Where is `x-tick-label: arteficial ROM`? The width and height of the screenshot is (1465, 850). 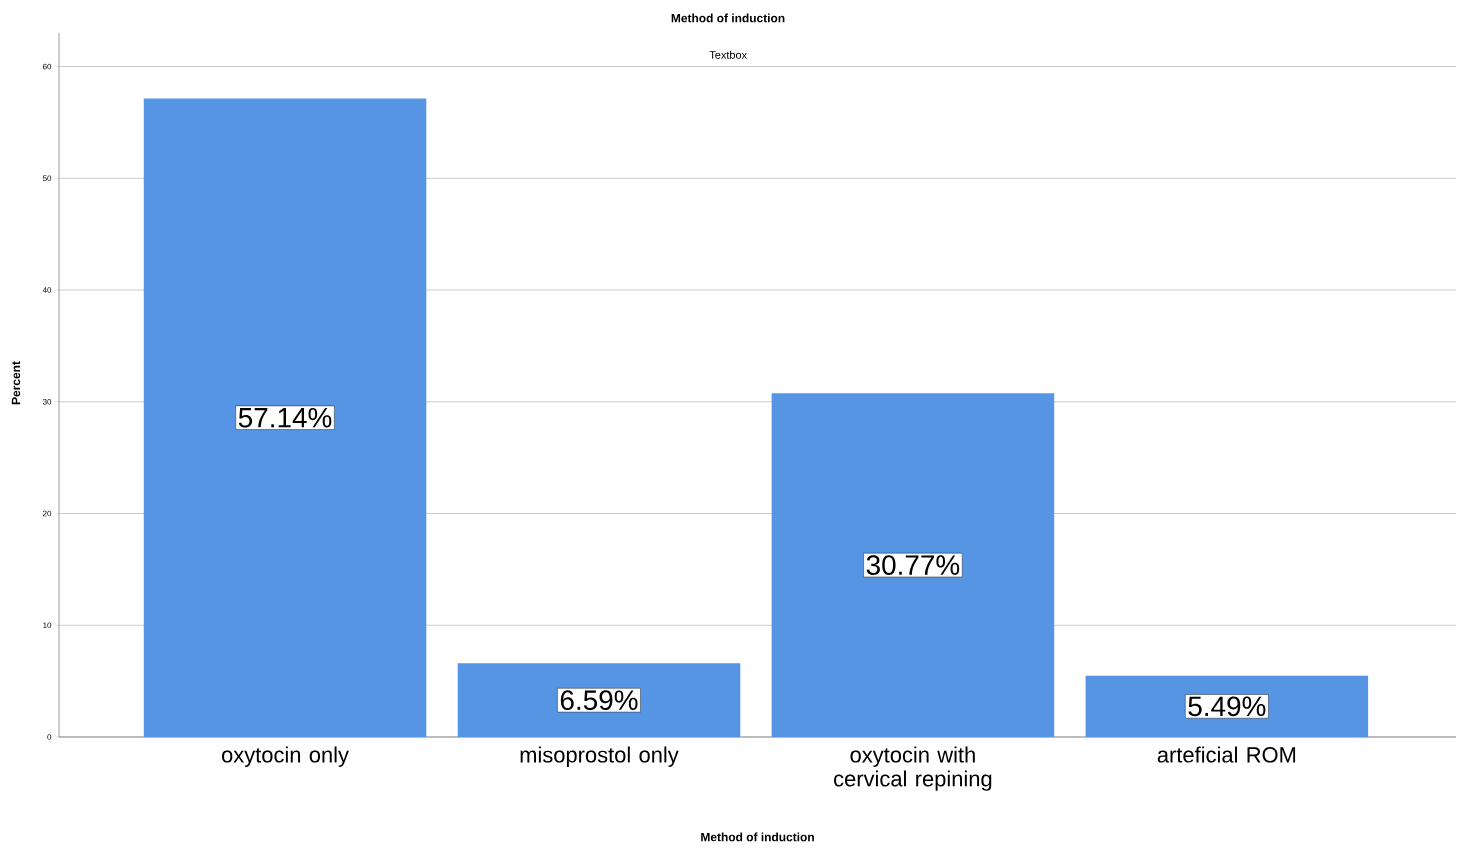
x-tick-label: arteficial ROM is located at coordinates (1226, 754).